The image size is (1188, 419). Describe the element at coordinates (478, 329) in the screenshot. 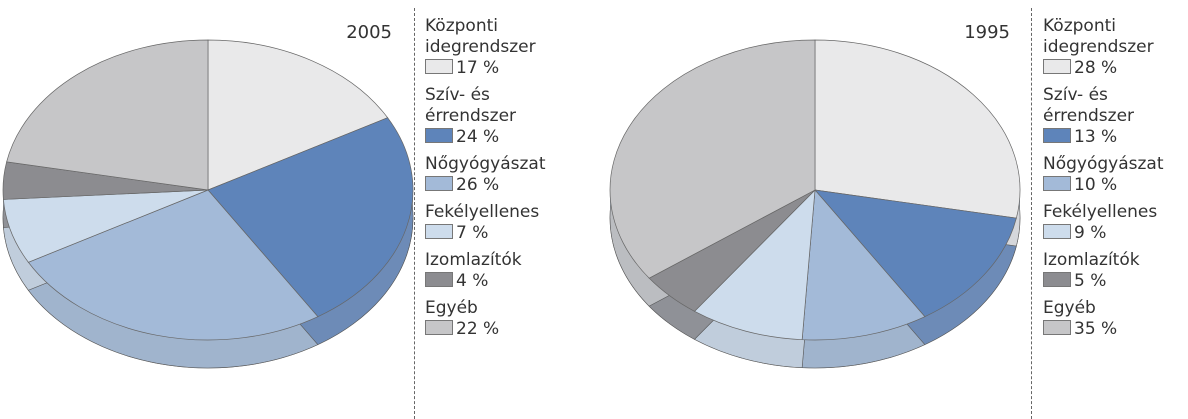

I see `value-label: 22 %` at that location.